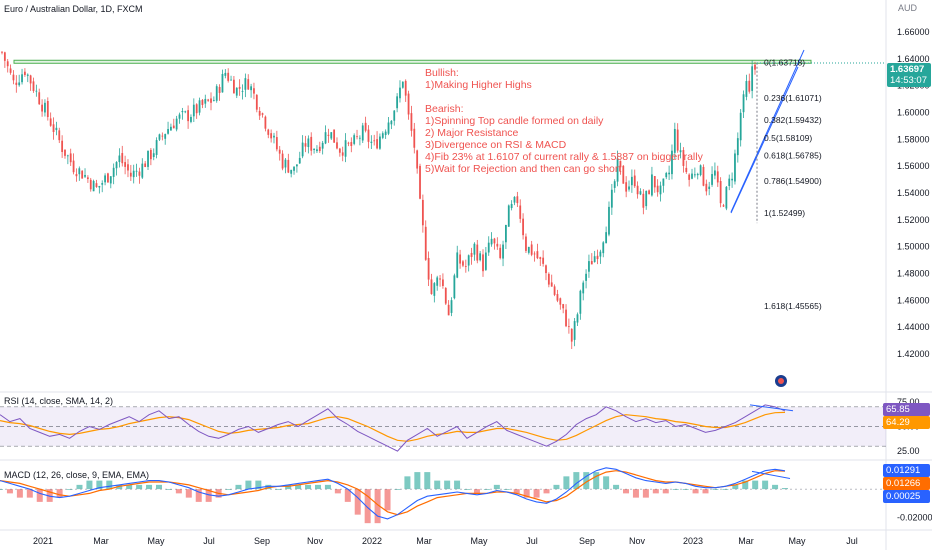 The image size is (932, 550). I want to click on time-axis-tick: Nov, so click(637, 541).